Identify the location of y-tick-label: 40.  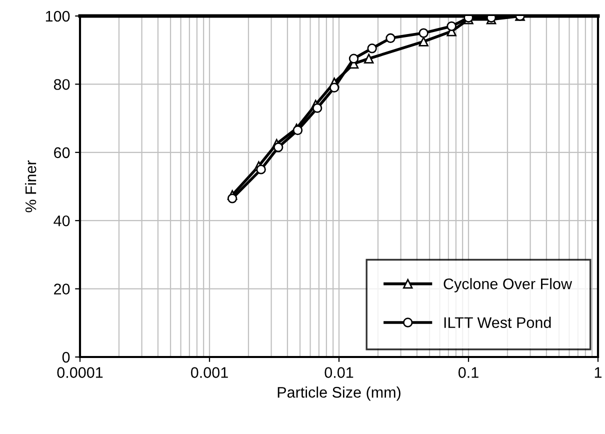
(62, 220).